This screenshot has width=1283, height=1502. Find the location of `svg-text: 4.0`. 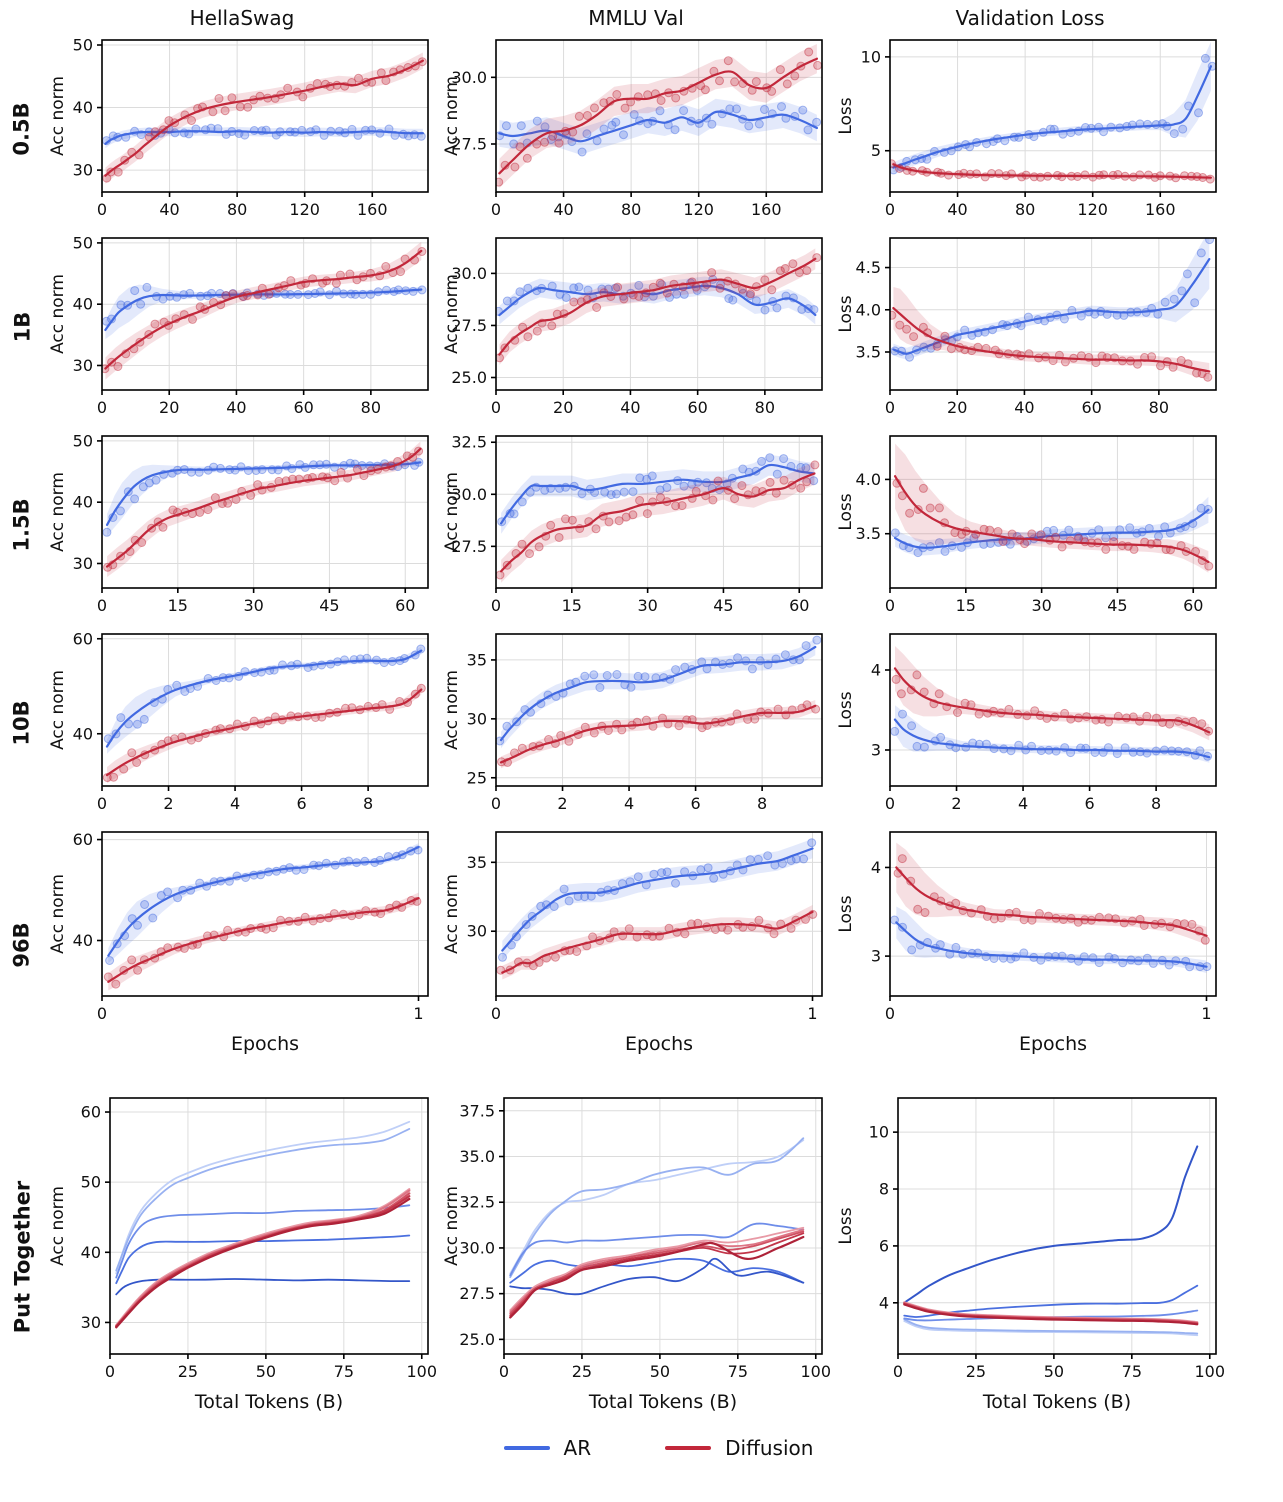

svg-text: 4.0 is located at coordinates (868, 309).